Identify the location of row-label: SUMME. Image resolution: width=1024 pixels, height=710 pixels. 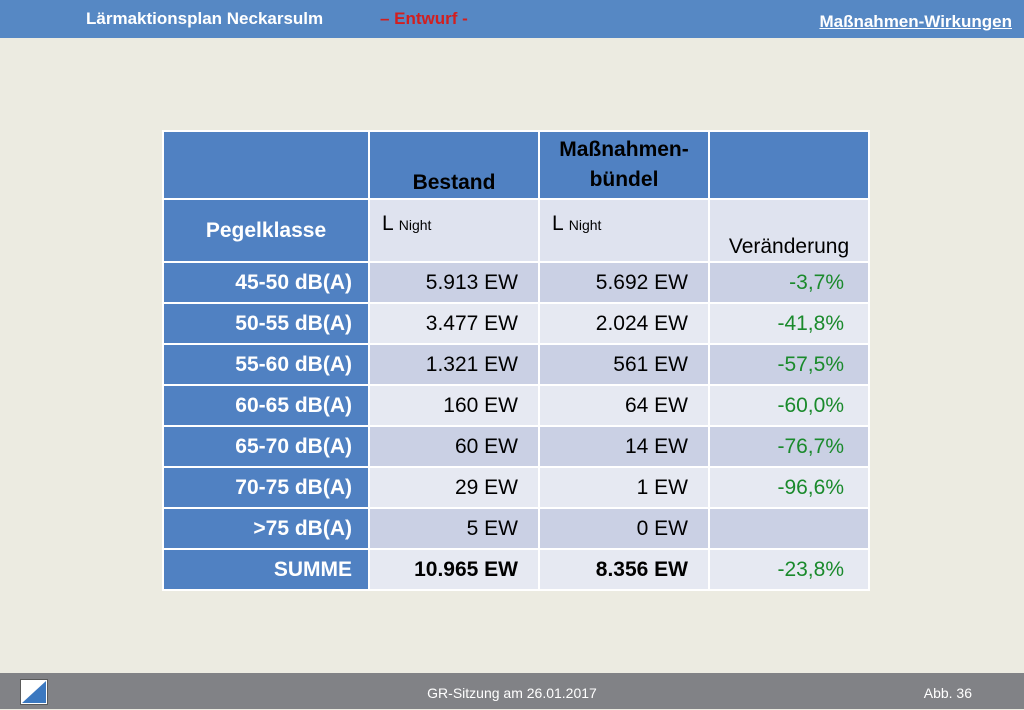
(266, 569).